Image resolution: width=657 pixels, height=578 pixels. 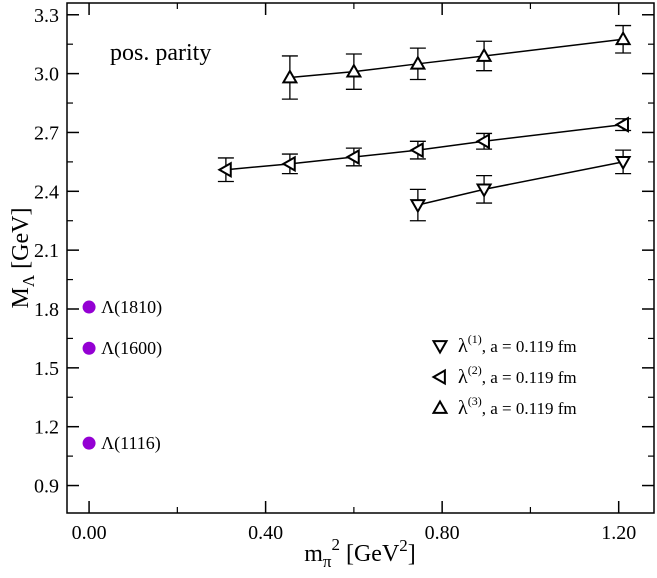 I want to click on x-tick-label: 1.20, so click(x=618, y=533).